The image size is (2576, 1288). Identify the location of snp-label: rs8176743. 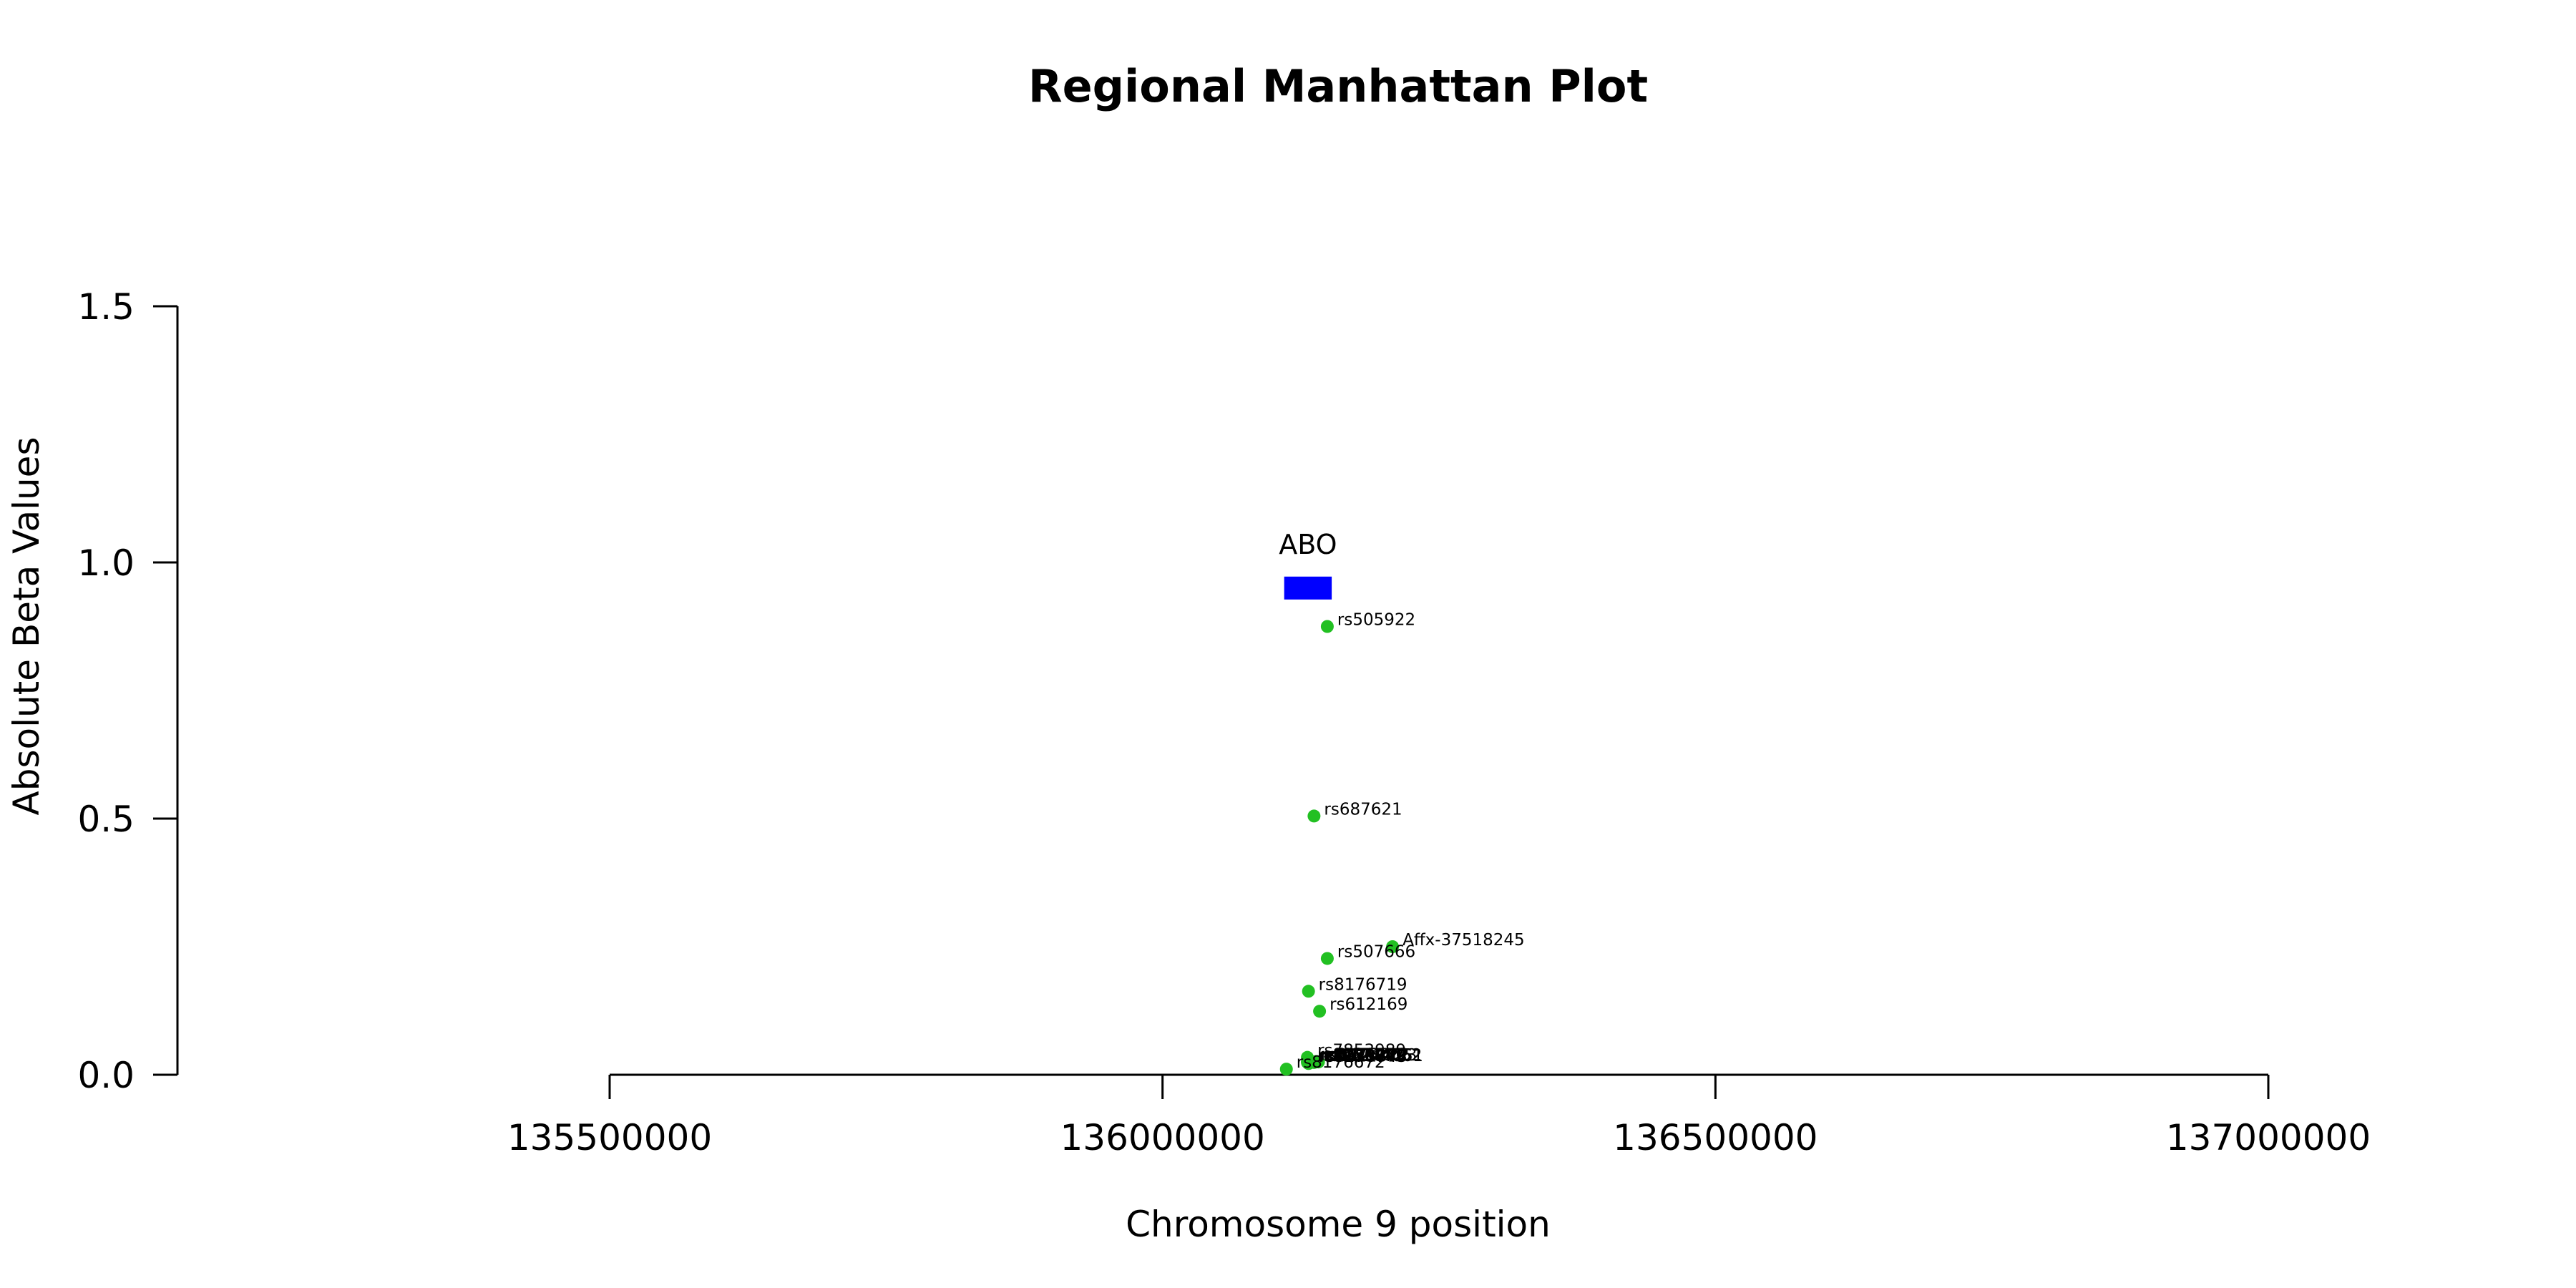
(1363, 1057).